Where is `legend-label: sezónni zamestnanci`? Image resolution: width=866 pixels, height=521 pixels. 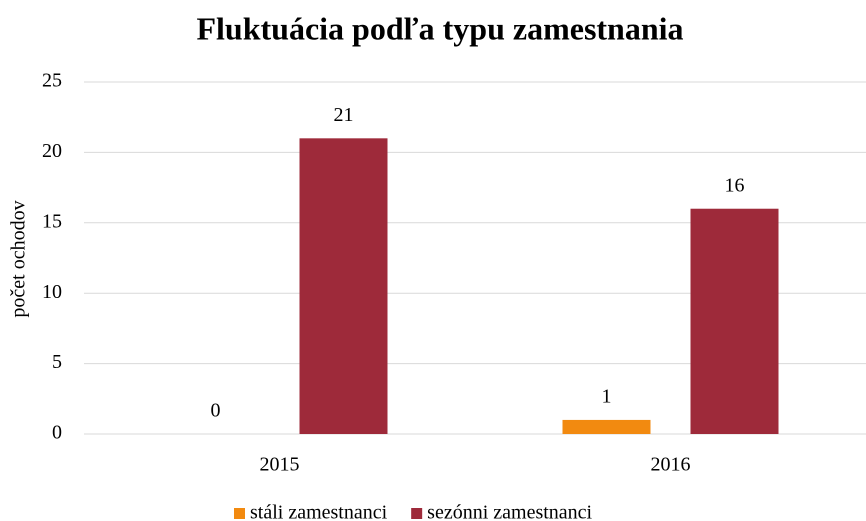
legend-label: sezónni zamestnanci is located at coordinates (509, 511).